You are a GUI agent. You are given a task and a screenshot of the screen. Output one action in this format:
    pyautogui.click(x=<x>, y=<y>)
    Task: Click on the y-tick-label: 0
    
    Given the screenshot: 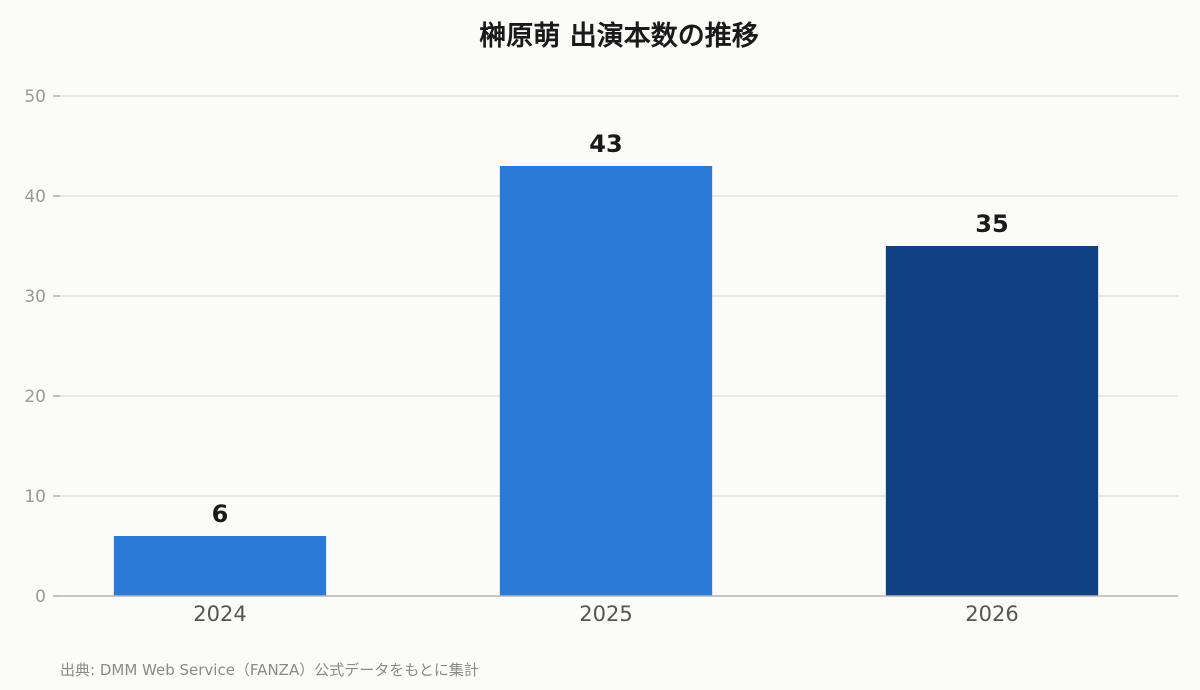 What is the action you would take?
    pyautogui.click(x=40, y=597)
    